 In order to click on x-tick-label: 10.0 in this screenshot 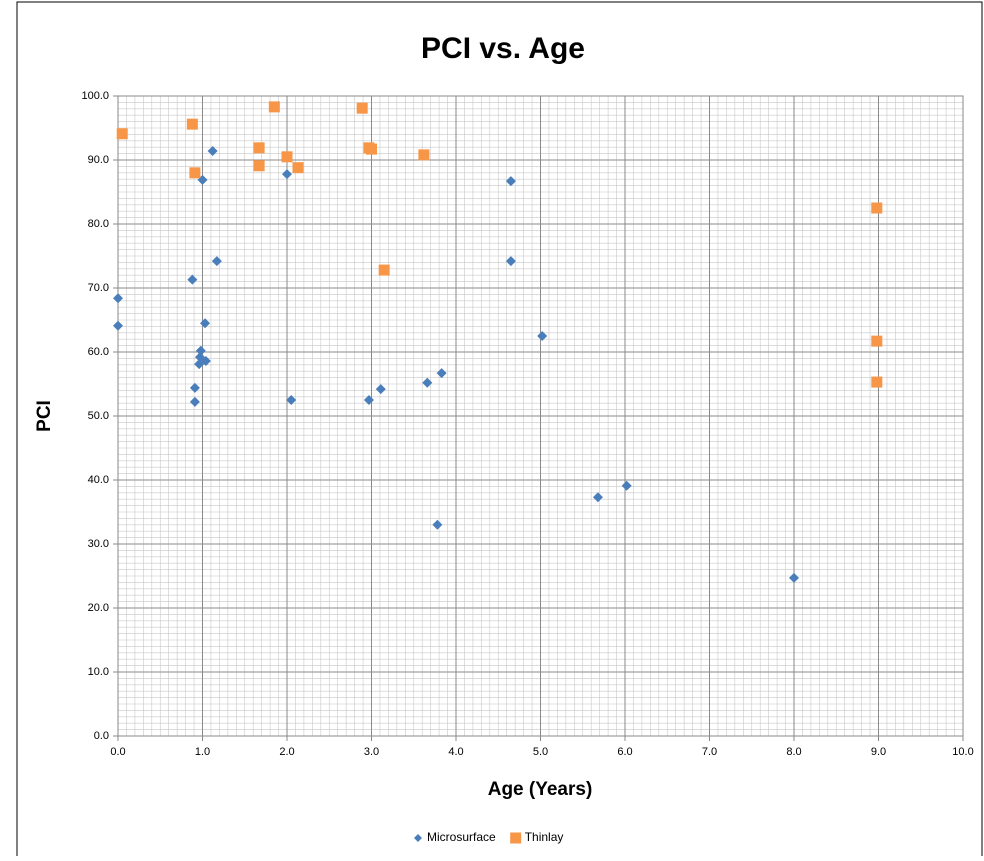, I will do `click(962, 752)`.